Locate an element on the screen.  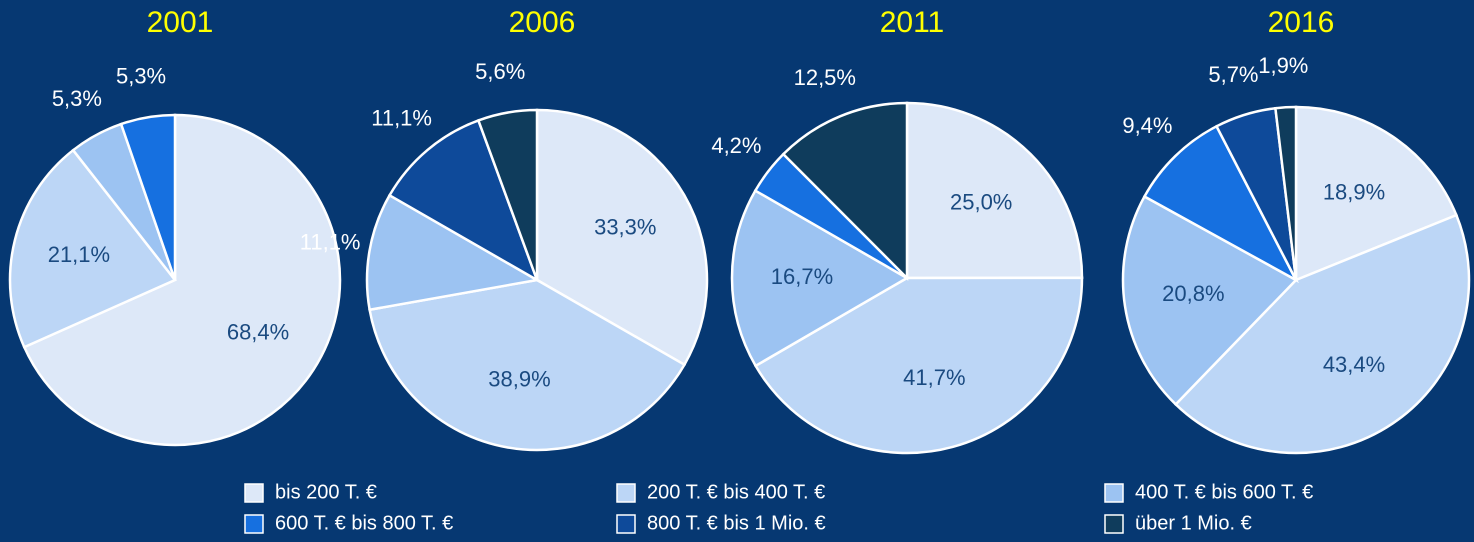
data-label: 20,8% is located at coordinates (1193, 293).